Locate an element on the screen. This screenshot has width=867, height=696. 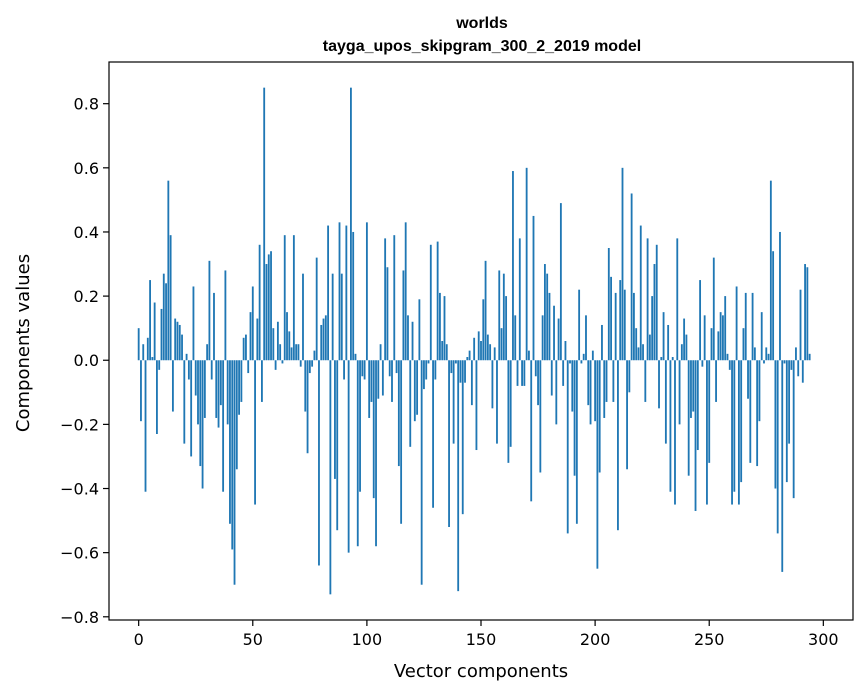
x-tick-label: 150 is located at coordinates (481, 639).